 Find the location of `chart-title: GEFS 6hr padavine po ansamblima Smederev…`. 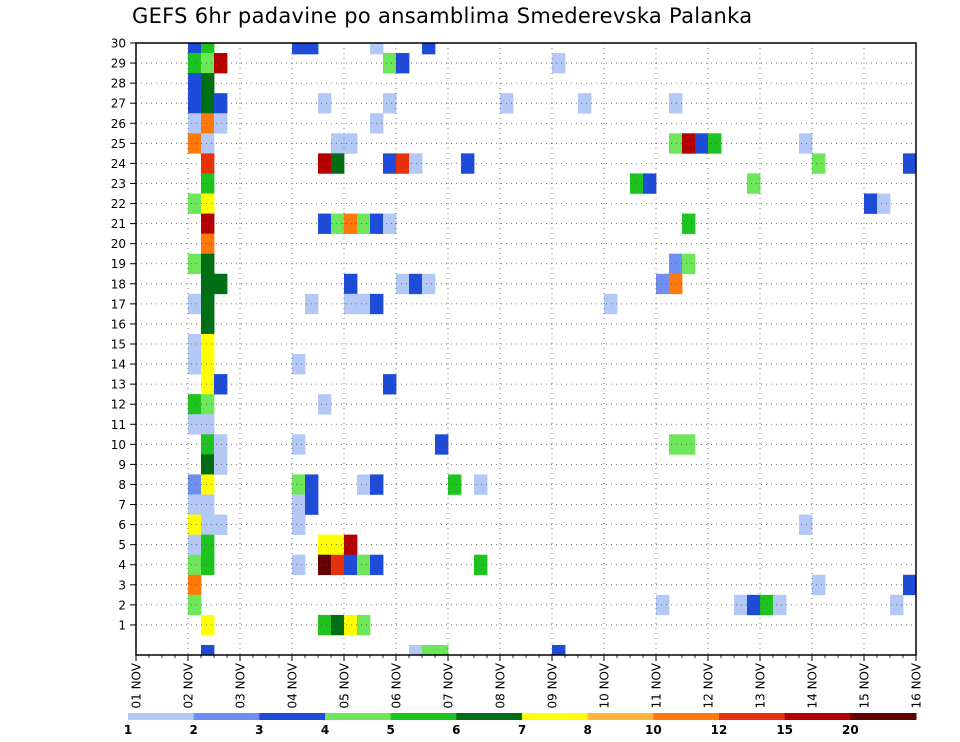

chart-title: GEFS 6hr padavine po ansamblima Smederev… is located at coordinates (442, 16).